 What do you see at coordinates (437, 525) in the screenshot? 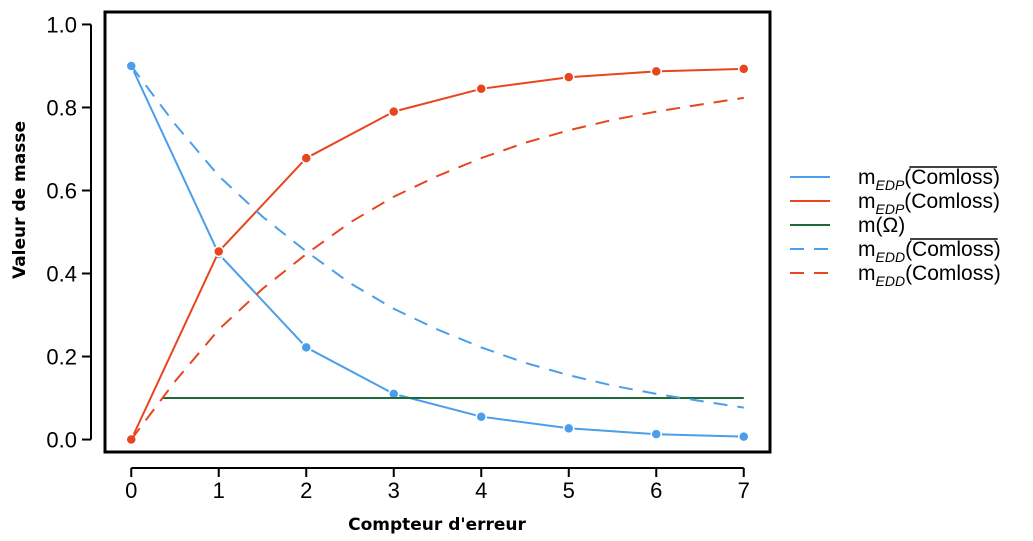
I see `x-axis-title: Compteur d'erreur` at bounding box center [437, 525].